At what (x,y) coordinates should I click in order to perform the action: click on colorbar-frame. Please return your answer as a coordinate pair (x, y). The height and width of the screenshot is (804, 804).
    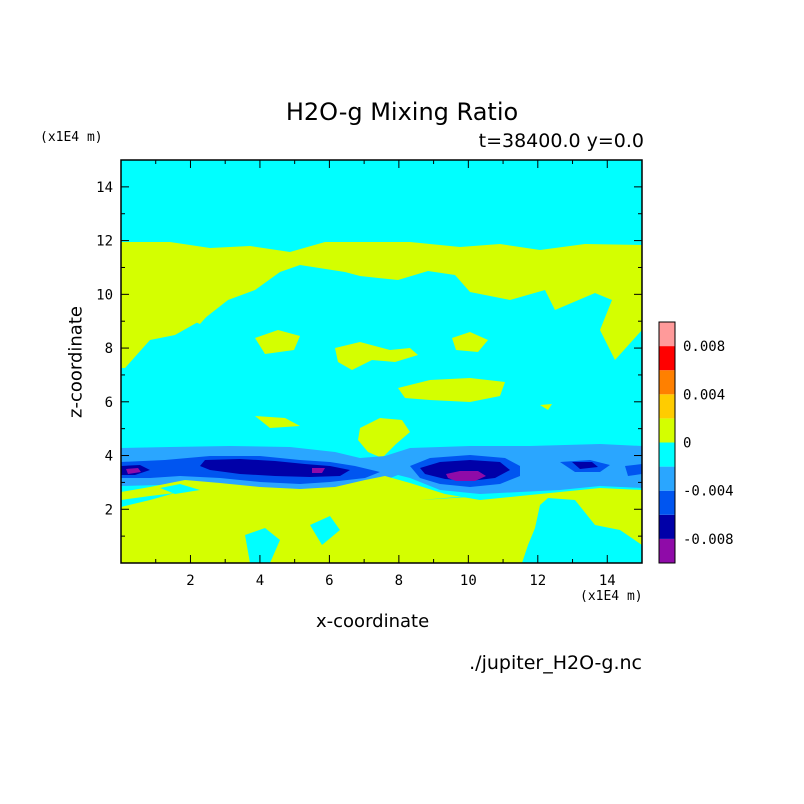
    Looking at the image, I should click on (667, 442).